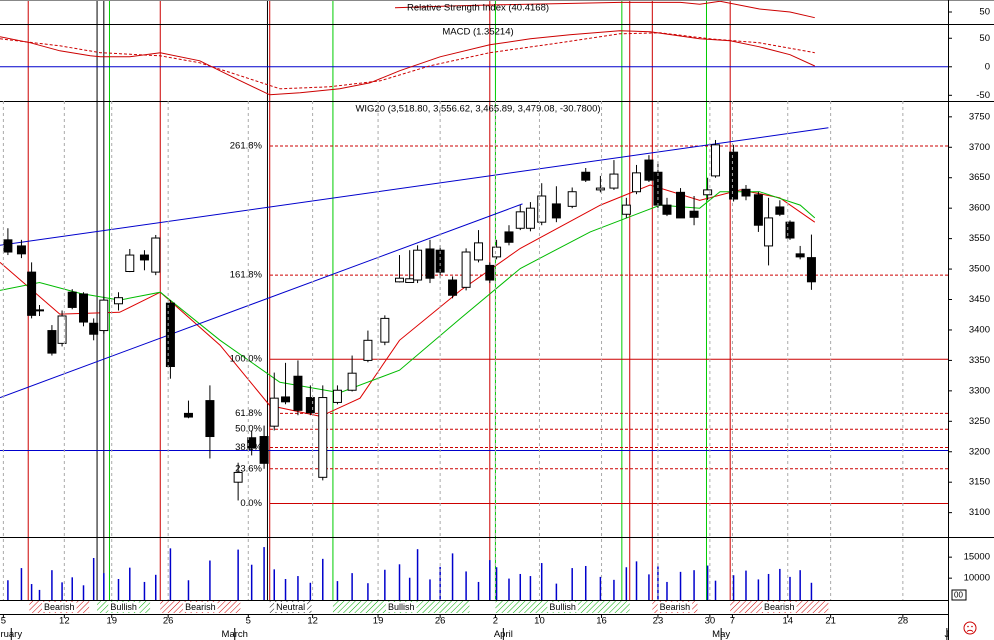  Describe the element at coordinates (979, 208) in the screenshot. I see `y-tick-label: 3600` at that location.